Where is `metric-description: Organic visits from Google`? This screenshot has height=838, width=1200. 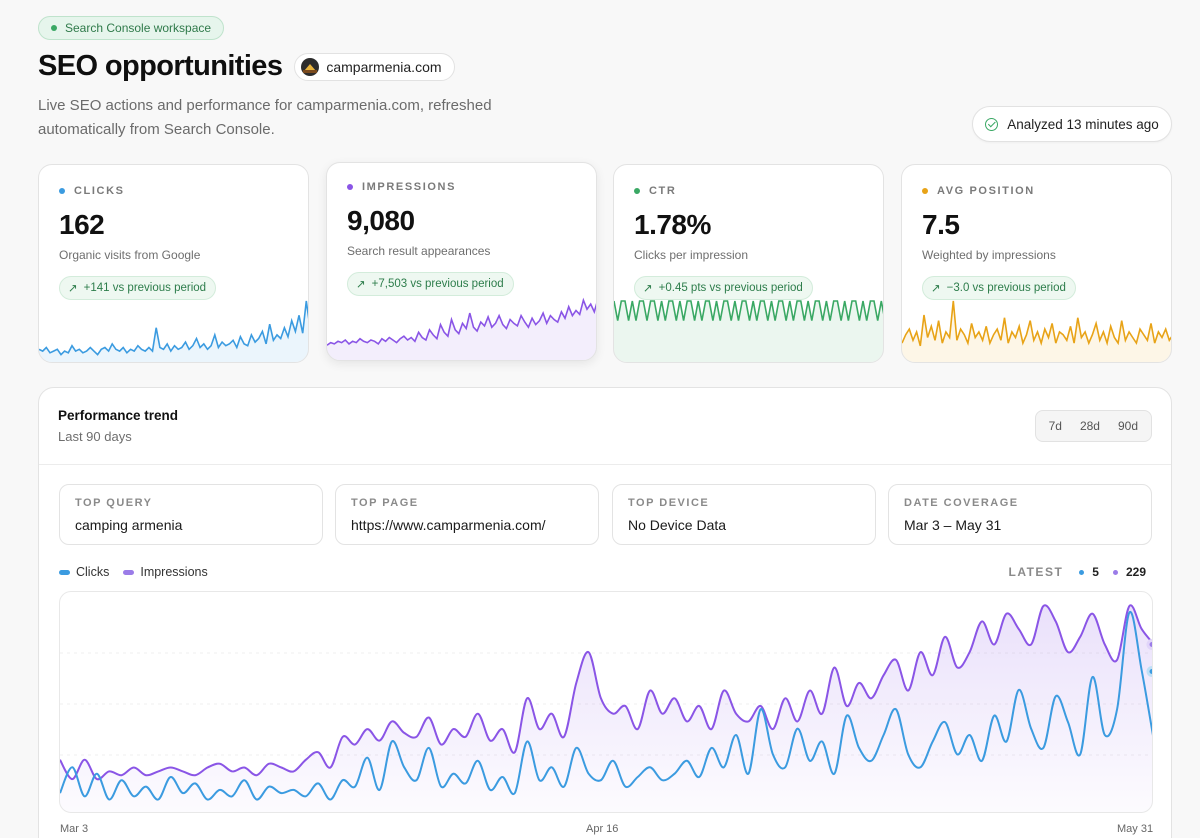
metric-description: Organic visits from Google is located at coordinates (130, 255).